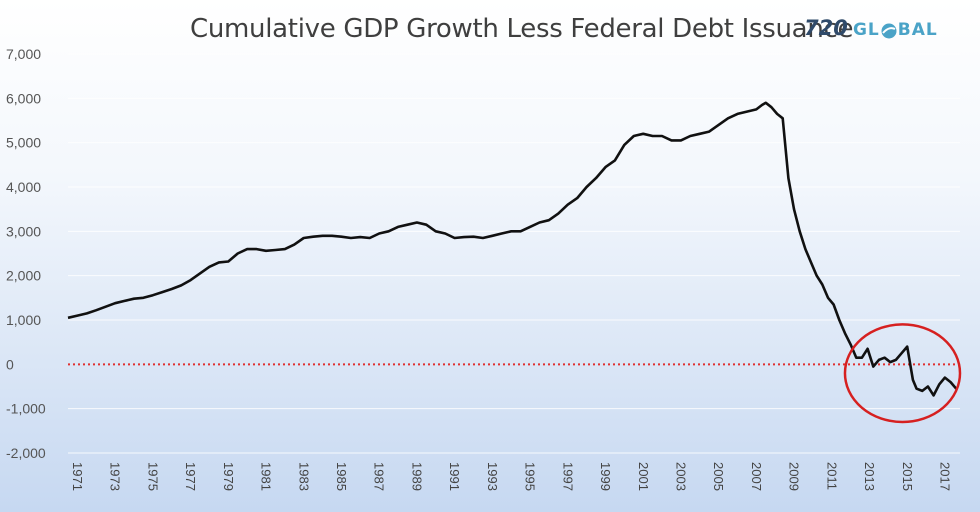 The image size is (980, 512). I want to click on highlight-circle, so click(902, 373).